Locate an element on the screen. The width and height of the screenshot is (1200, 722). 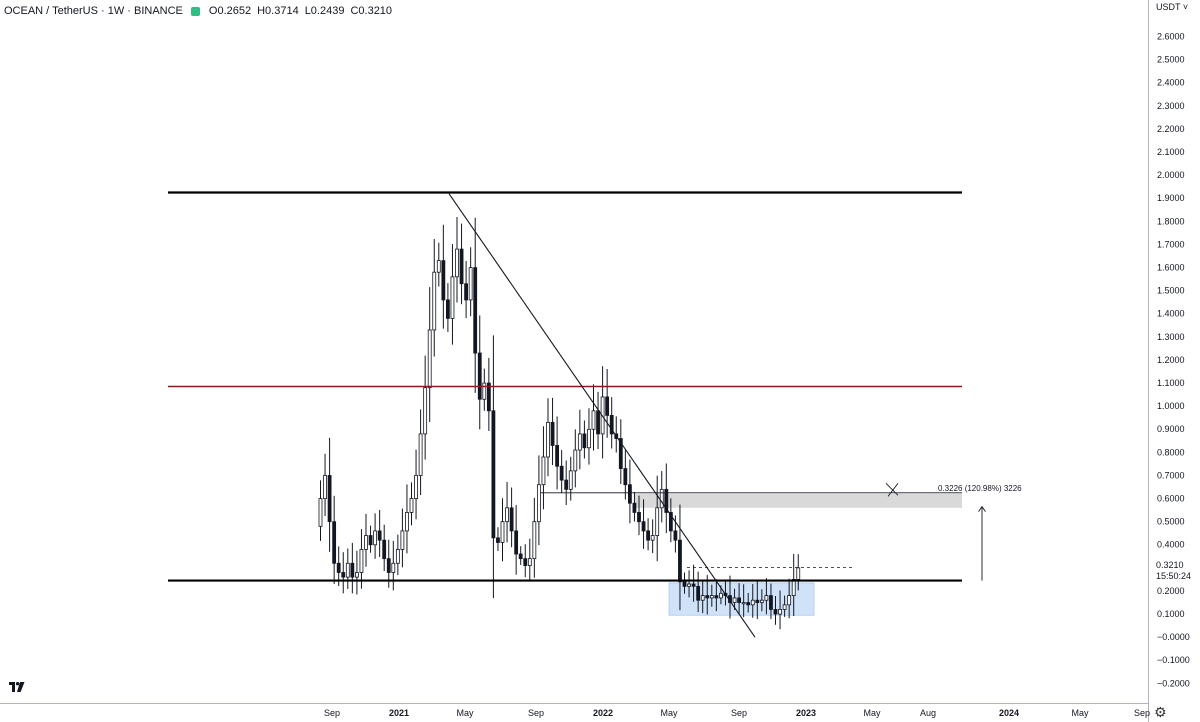
time-axis-label: 2023 is located at coordinates (806, 713).